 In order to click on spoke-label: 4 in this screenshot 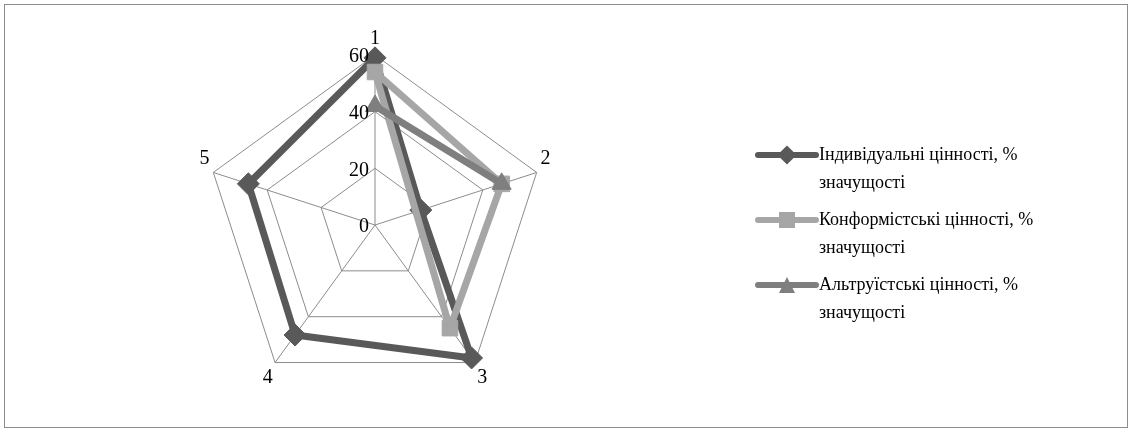, I will do `click(267, 376)`.